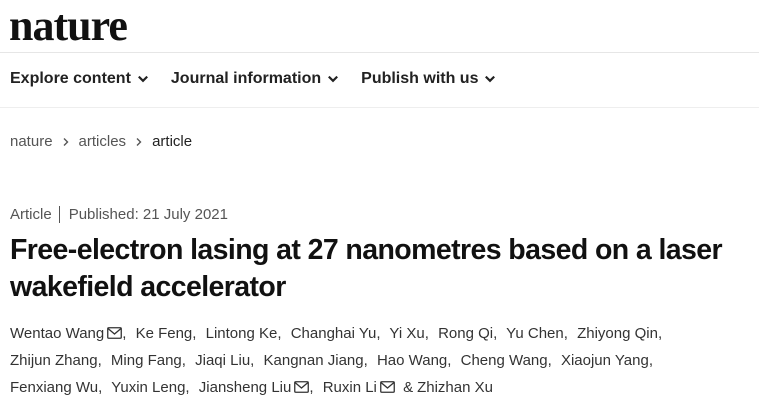 This screenshot has height=407, width=759. I want to click on author: Yu Chen,, so click(539, 333).